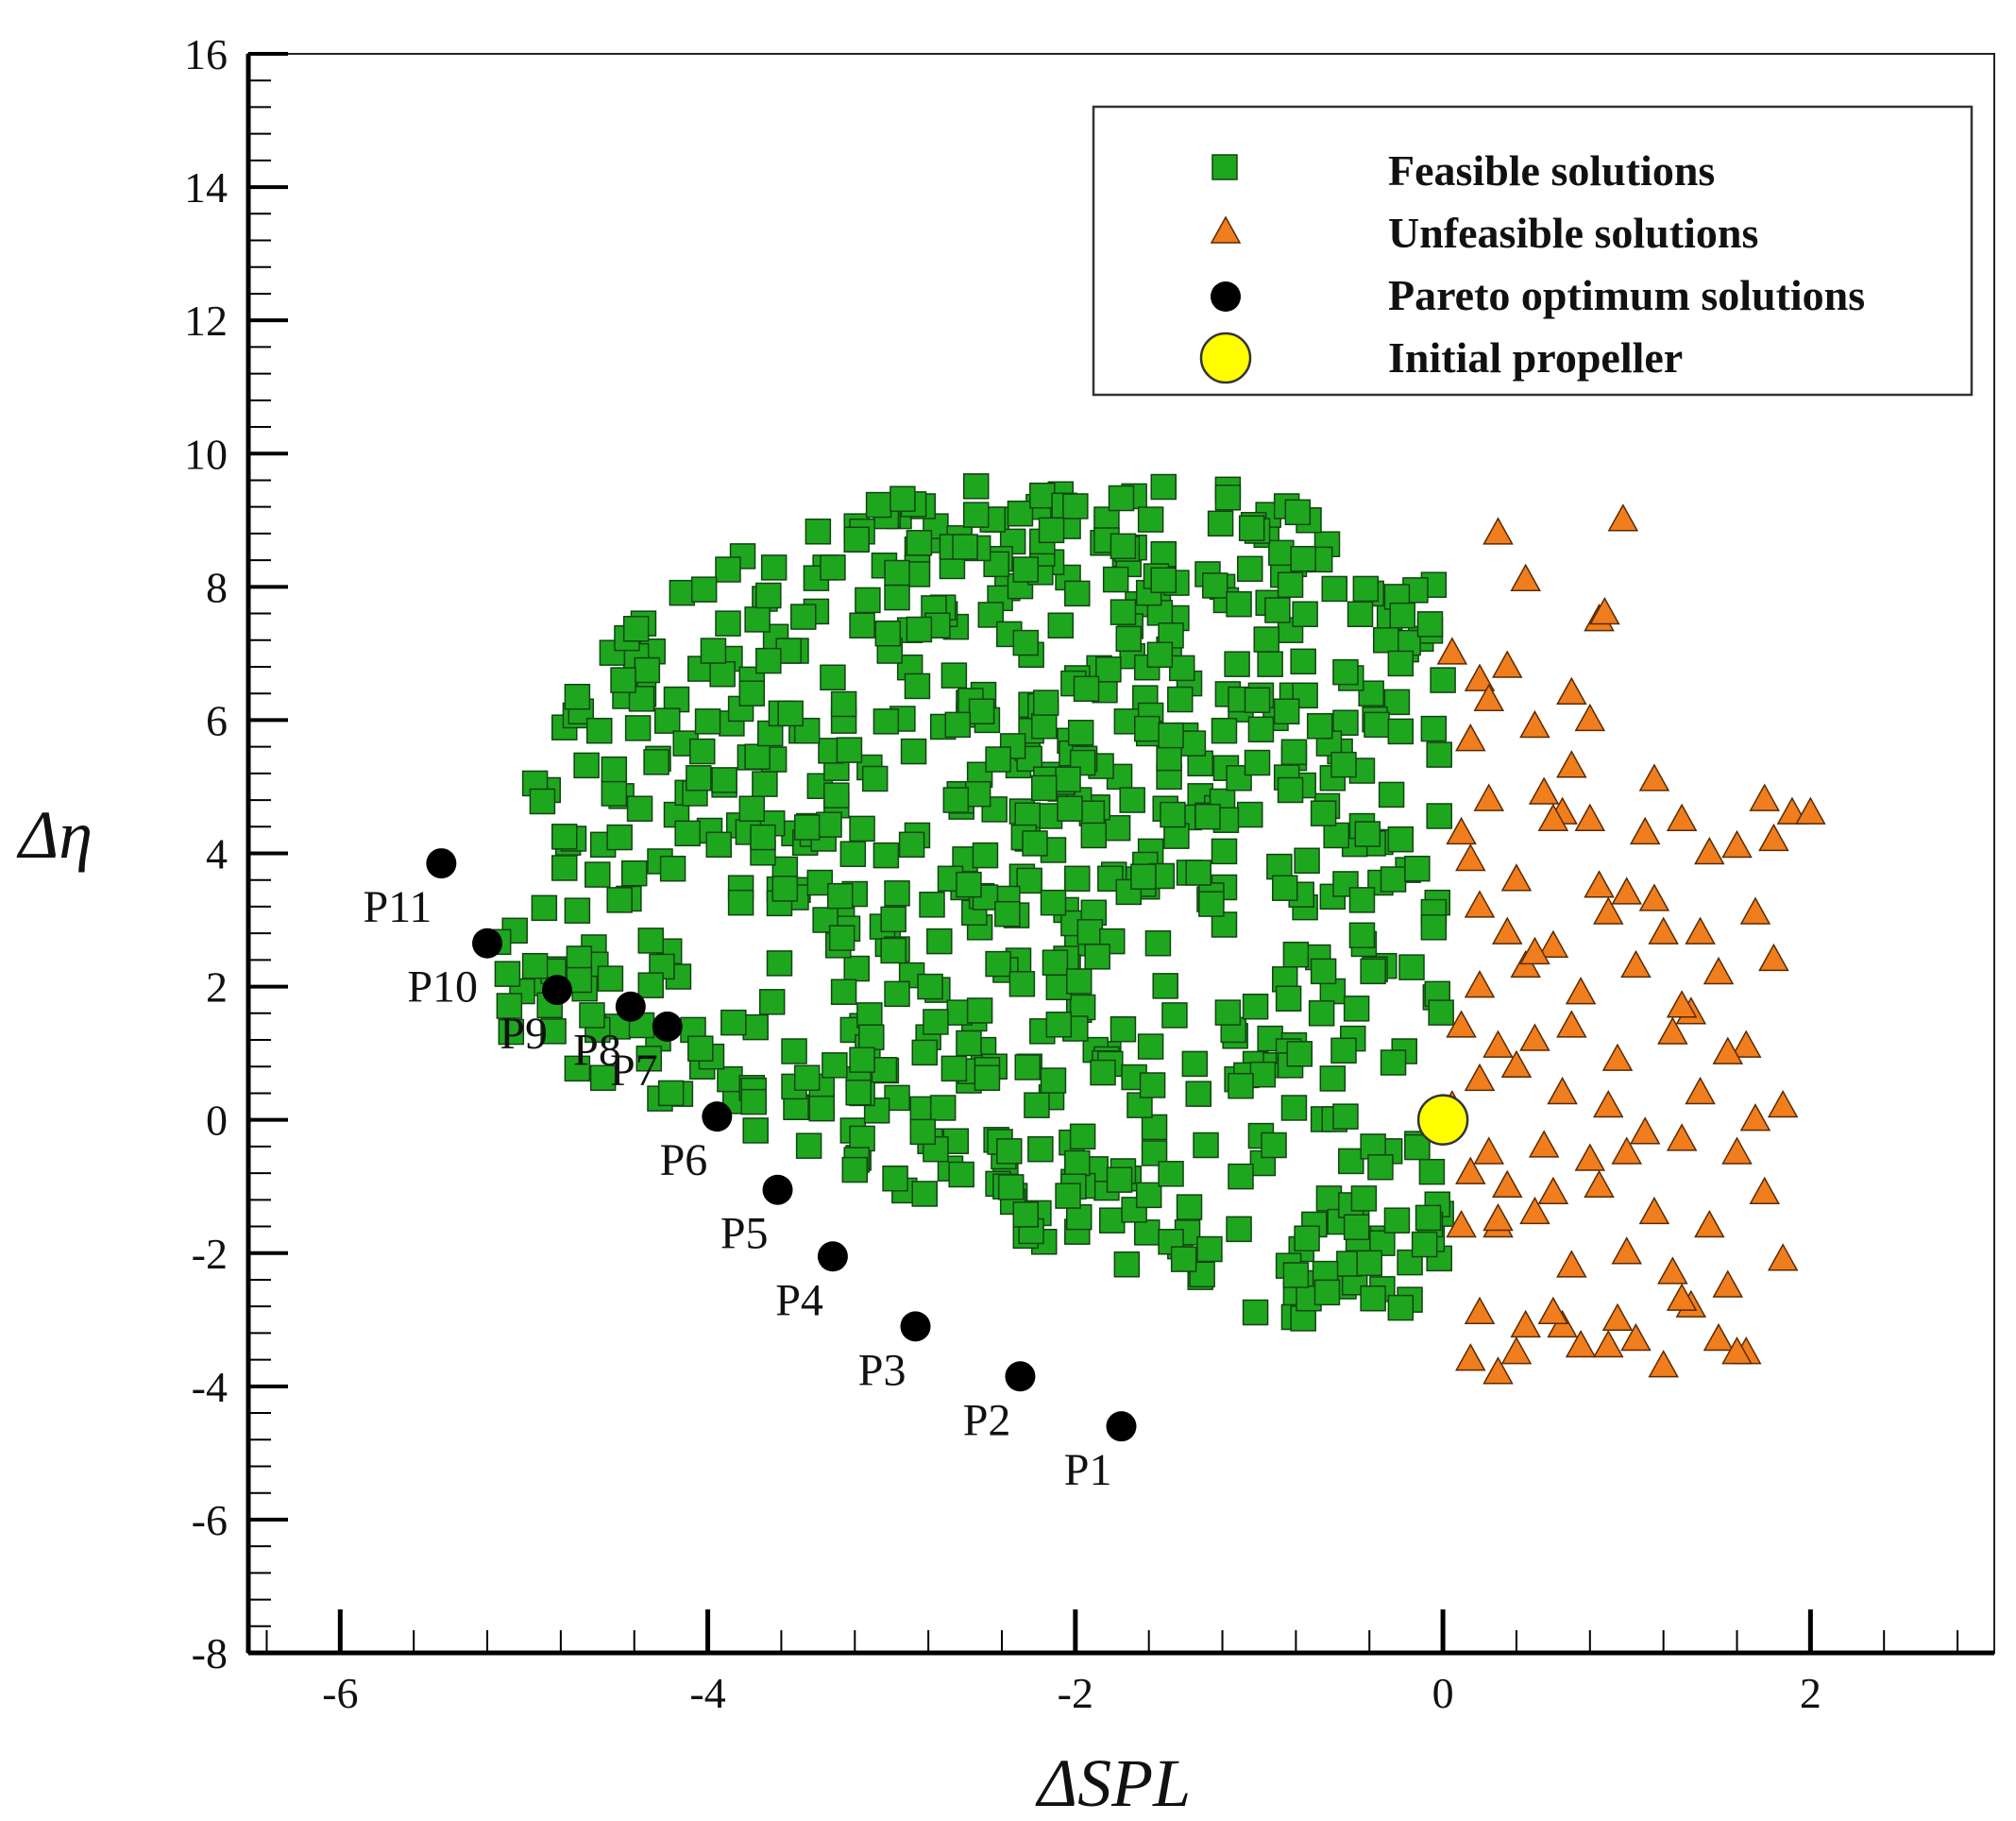 Image resolution: width=2016 pixels, height=1821 pixels. Describe the element at coordinates (217, 720) in the screenshot. I see `y-tick-label: 6` at that location.